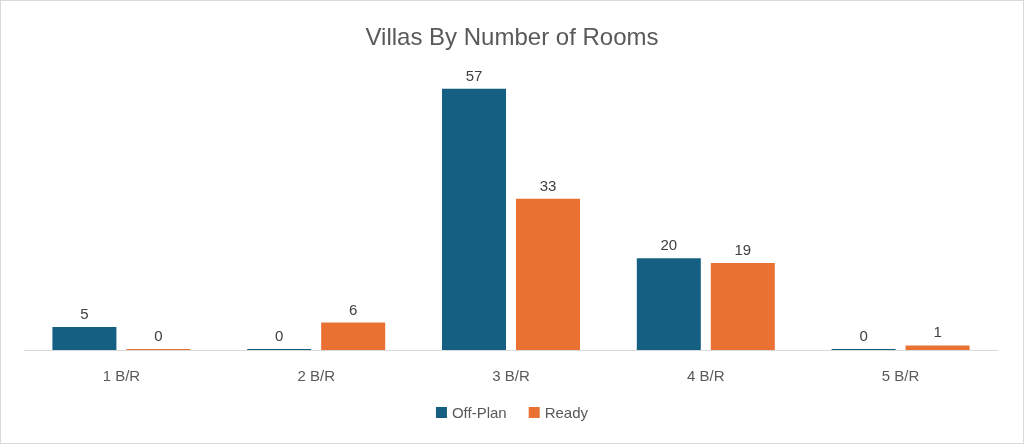 The image size is (1024, 444). What do you see at coordinates (353, 309) in the screenshot?
I see `data-label: 6` at bounding box center [353, 309].